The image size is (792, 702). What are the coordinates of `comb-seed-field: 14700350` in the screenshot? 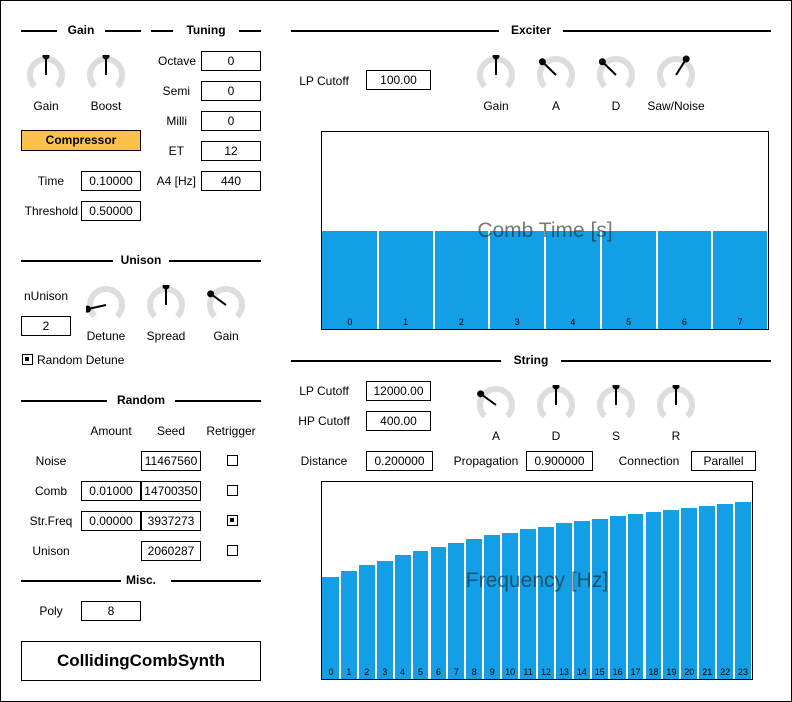 It's located at (171, 491).